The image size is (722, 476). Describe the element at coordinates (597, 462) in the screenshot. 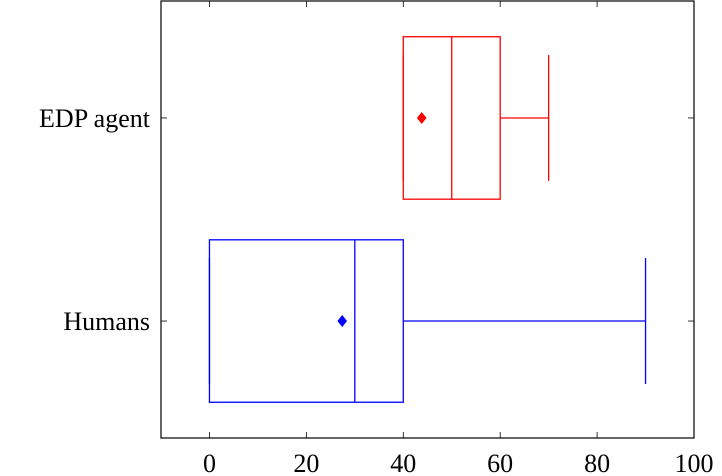

I see `x-tick-label: 80` at that location.